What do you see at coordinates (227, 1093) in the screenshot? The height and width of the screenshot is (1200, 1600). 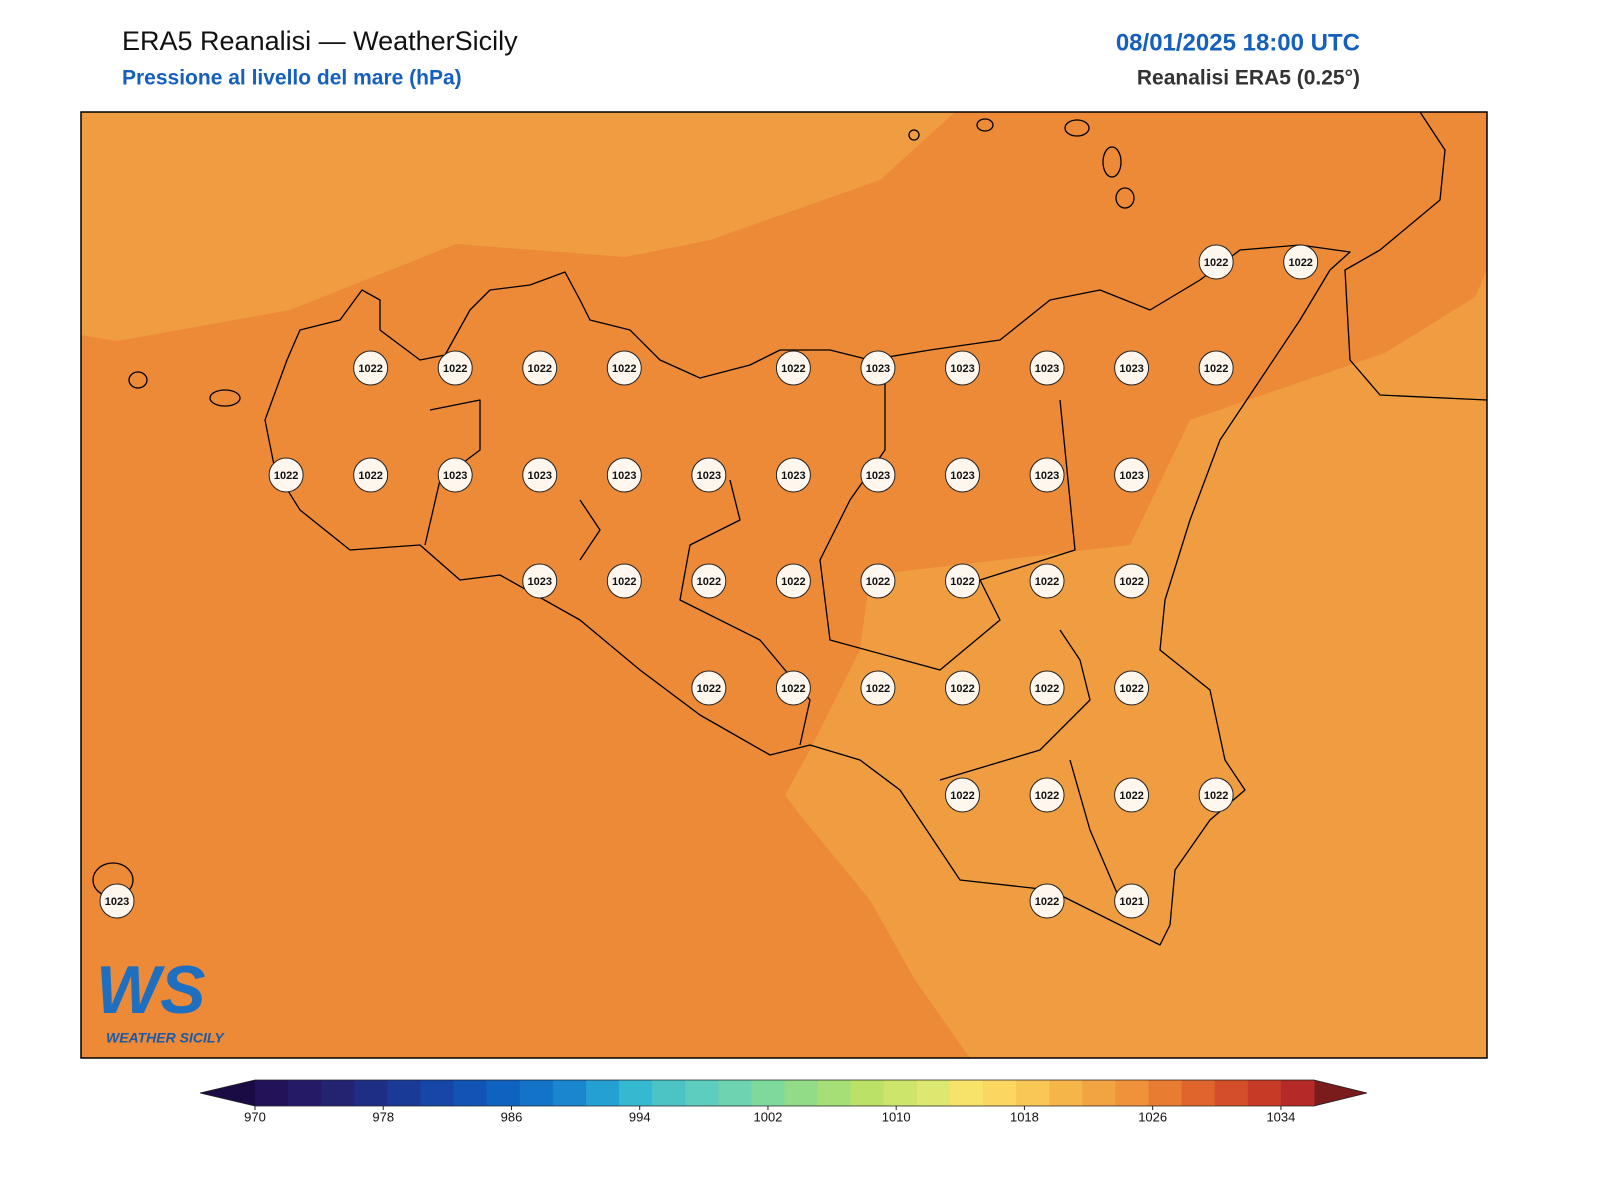 I see `colorbar-extend-low` at bounding box center [227, 1093].